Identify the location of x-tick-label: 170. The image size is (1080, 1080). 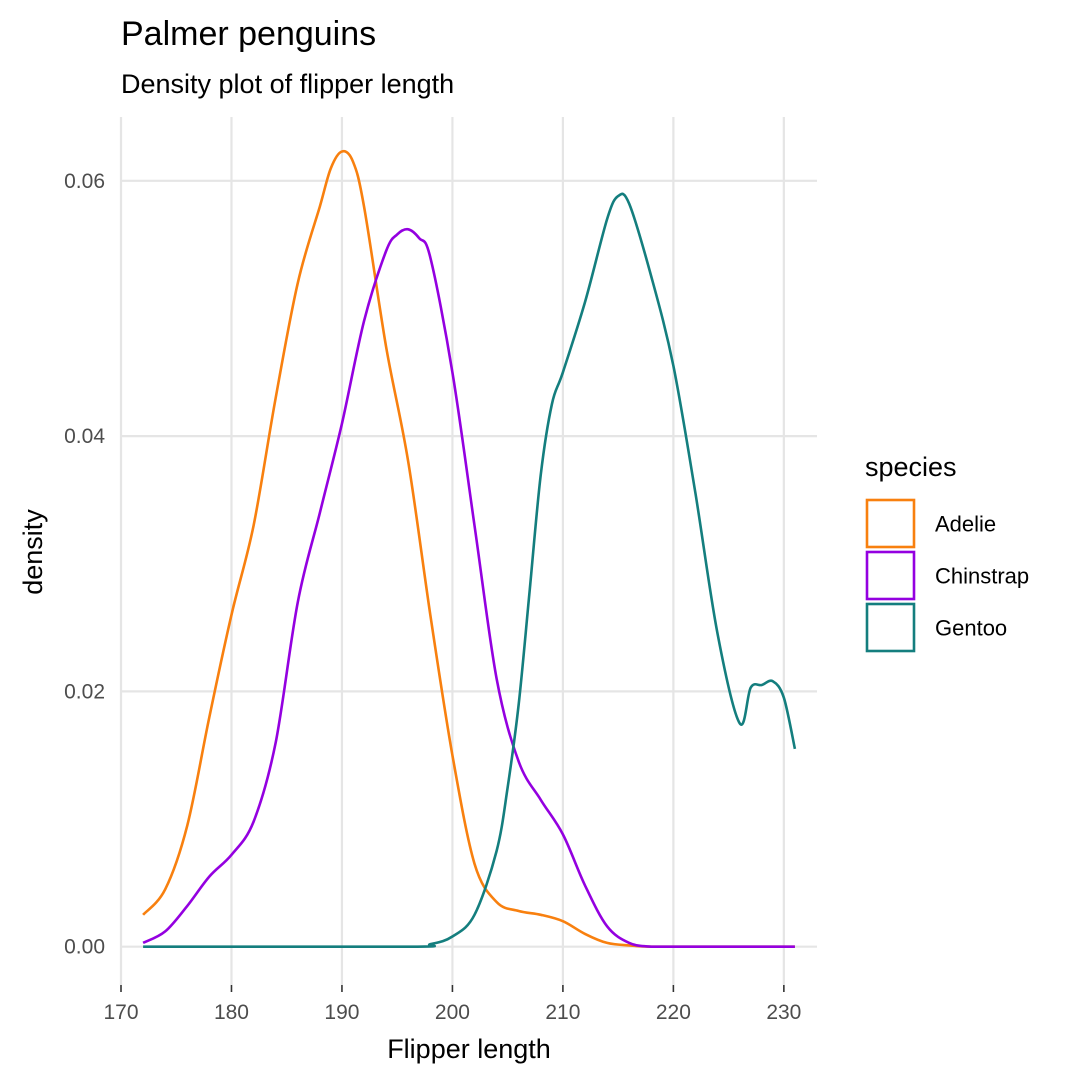
(120, 1012).